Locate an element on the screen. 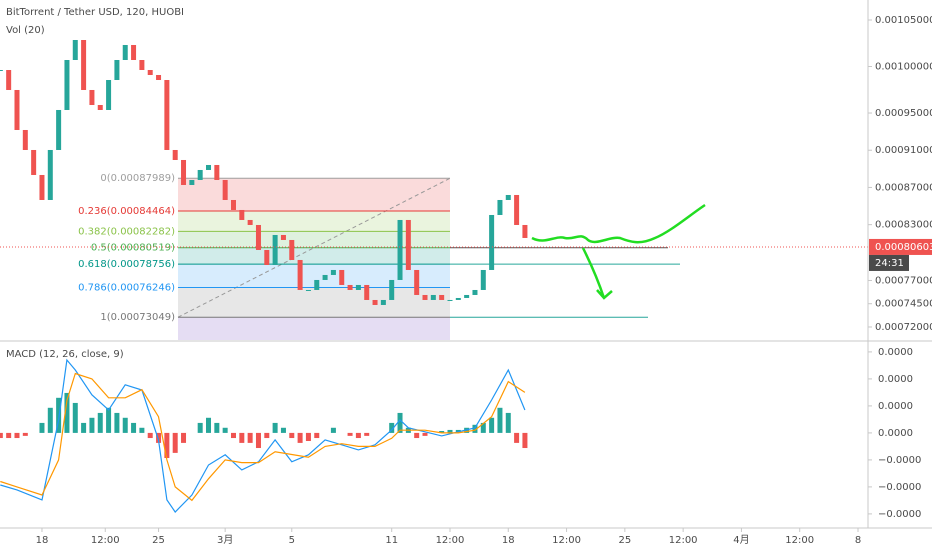 Image resolution: width=932 pixels, height=550 pixels. fib-label: 0.236(0.00084464) is located at coordinates (126, 211).